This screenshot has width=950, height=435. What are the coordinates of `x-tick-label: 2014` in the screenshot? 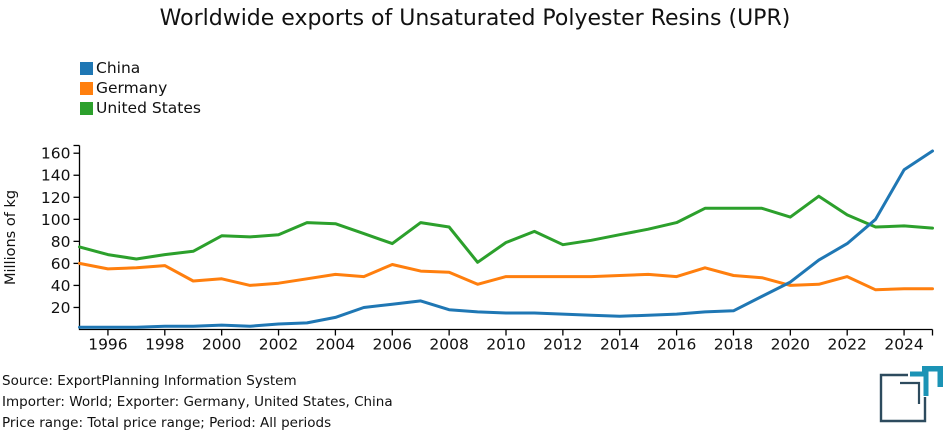 It's located at (619, 345).